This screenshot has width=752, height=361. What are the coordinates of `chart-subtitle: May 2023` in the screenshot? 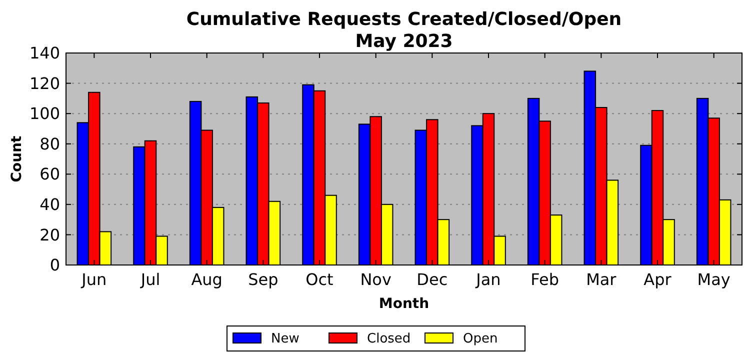 It's located at (404, 41).